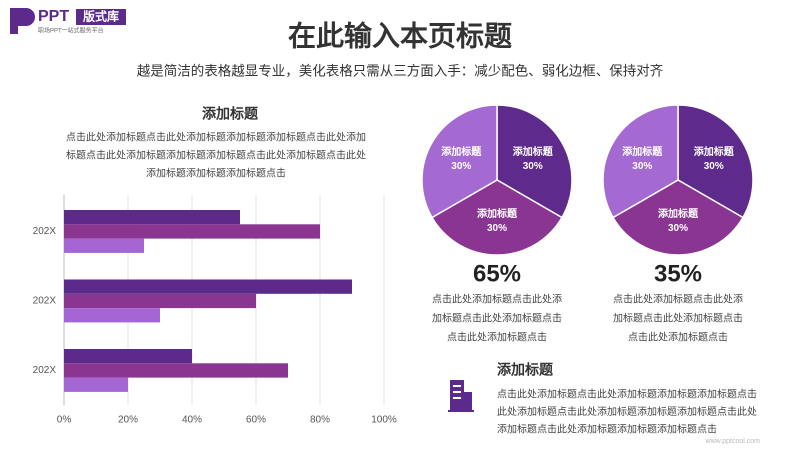 The image size is (800, 450). Describe the element at coordinates (64, 420) in the screenshot. I see `x-tick-label: 0%` at that location.